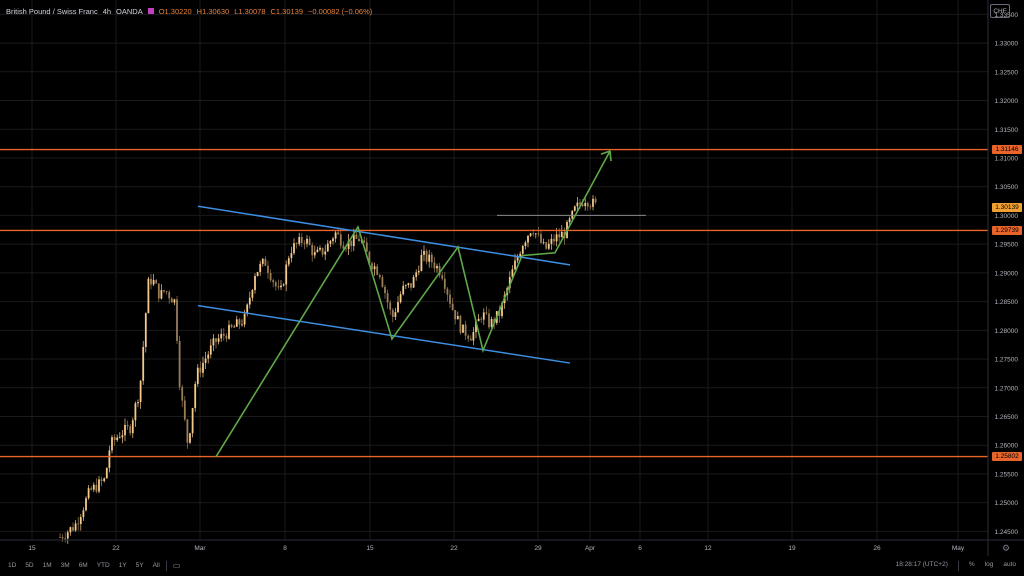 This screenshot has width=1024, height=576. I want to click on x-tick-label: 8, so click(285, 548).